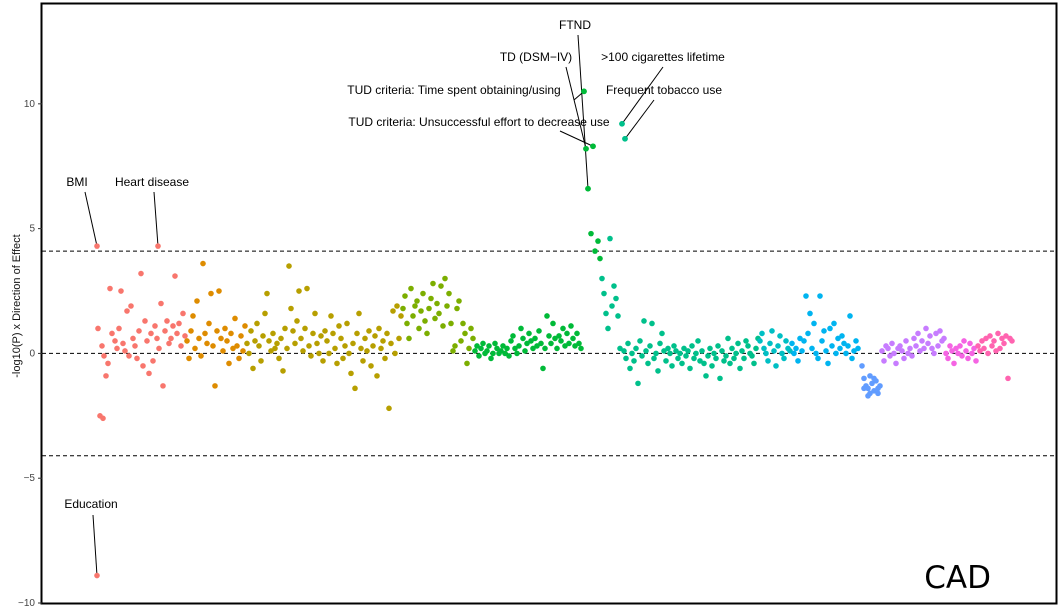 This screenshot has height=614, width=1061. Describe the element at coordinates (91, 219) in the screenshot. I see `annotation-leader` at that location.